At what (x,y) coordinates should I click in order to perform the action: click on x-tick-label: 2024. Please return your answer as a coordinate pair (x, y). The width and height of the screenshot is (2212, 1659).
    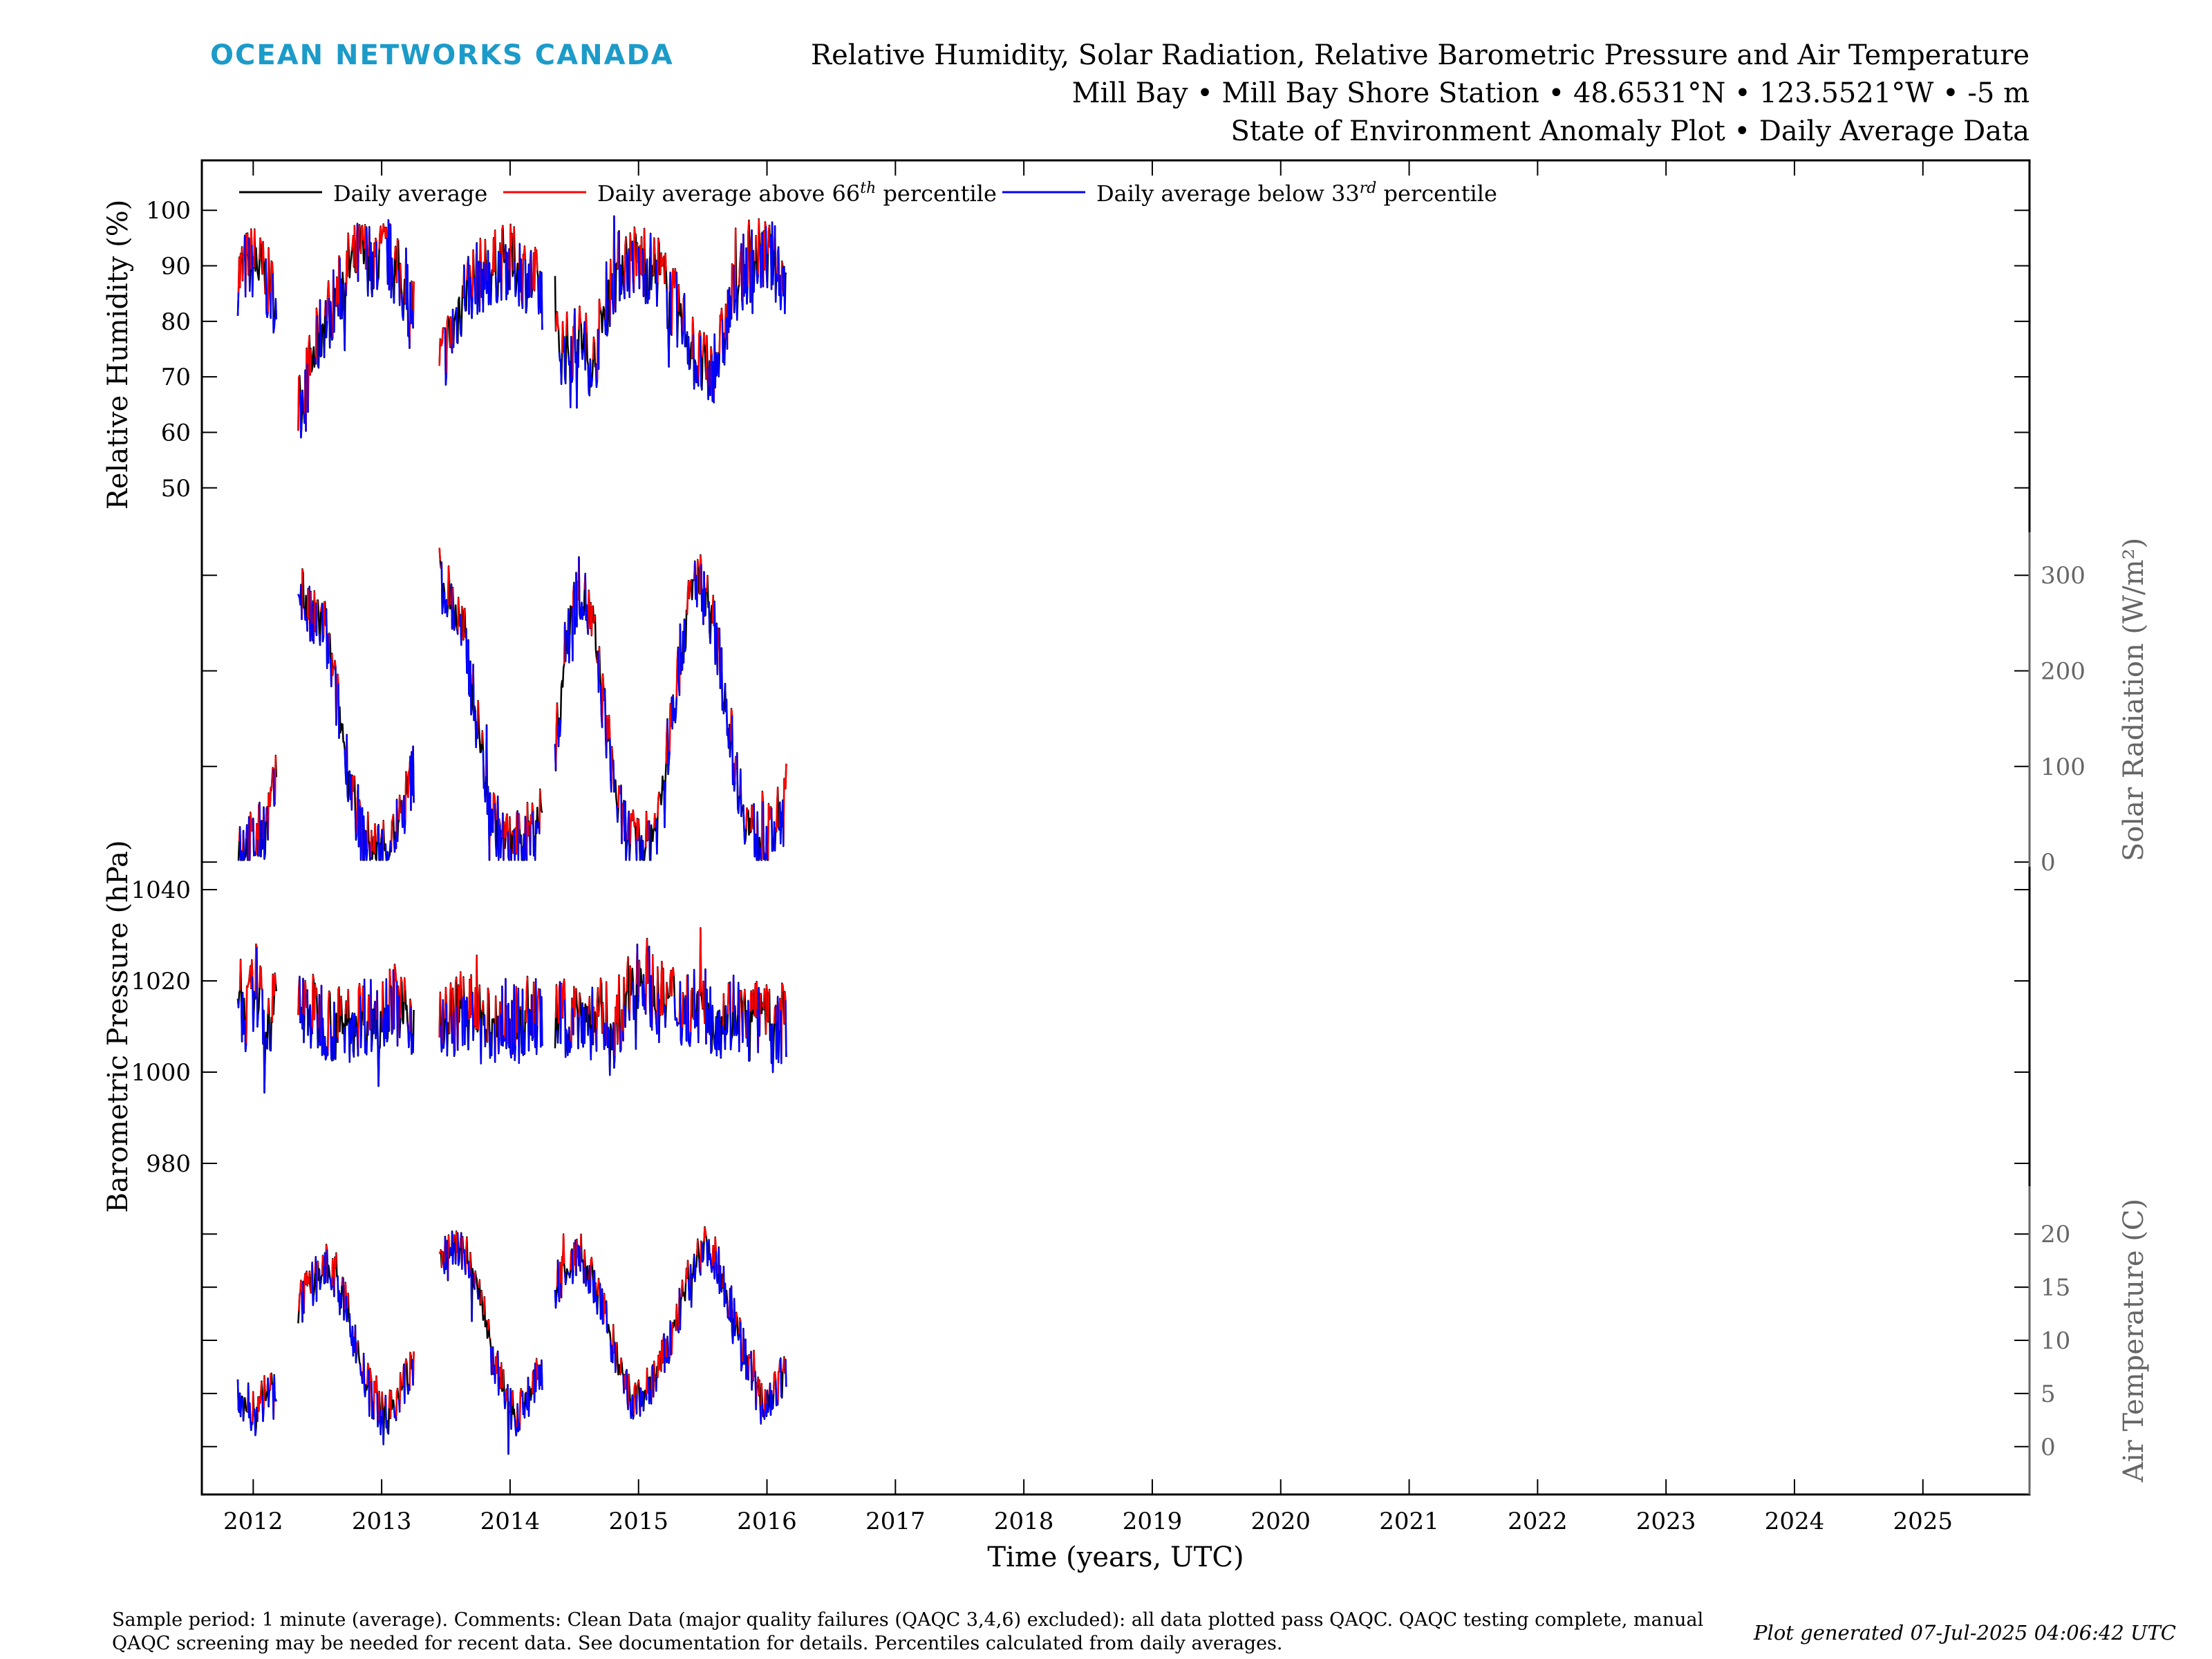
    Looking at the image, I should click on (1795, 1521).